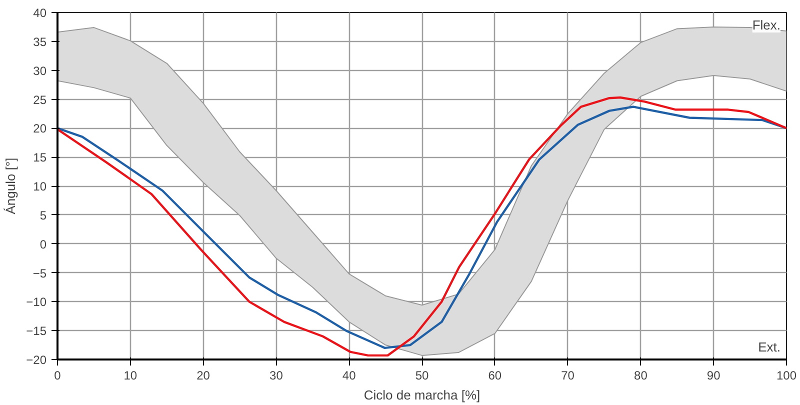 This screenshot has height=405, width=800. What do you see at coordinates (641, 375) in the screenshot?
I see `x-tick-label: 80` at bounding box center [641, 375].